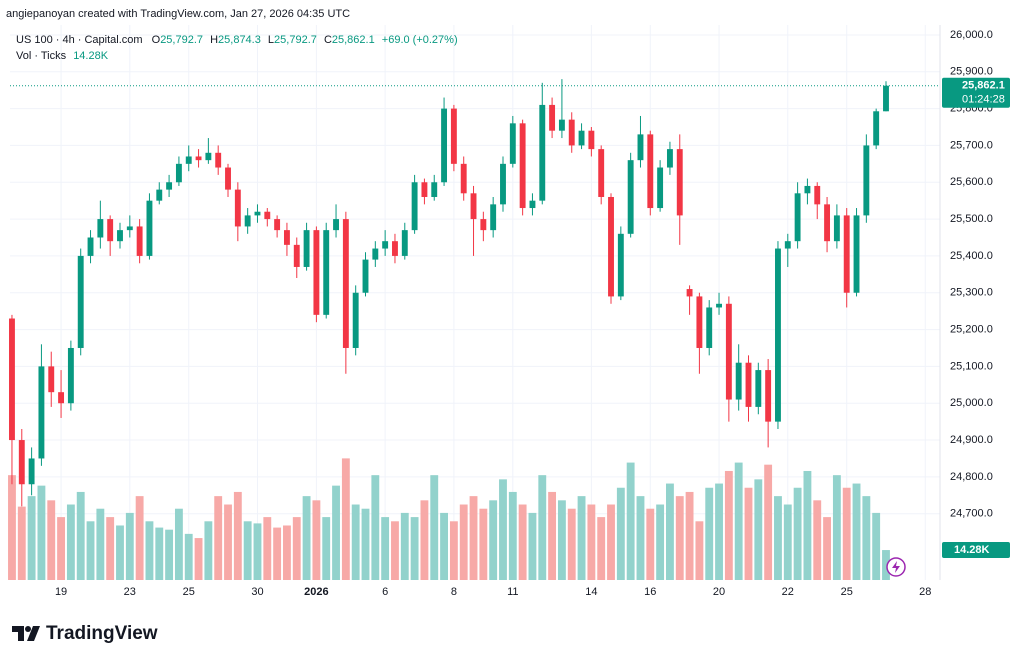 Image resolution: width=1024 pixels, height=661 pixels. Describe the element at coordinates (591, 592) in the screenshot. I see `x-tick-label: 14` at that location.